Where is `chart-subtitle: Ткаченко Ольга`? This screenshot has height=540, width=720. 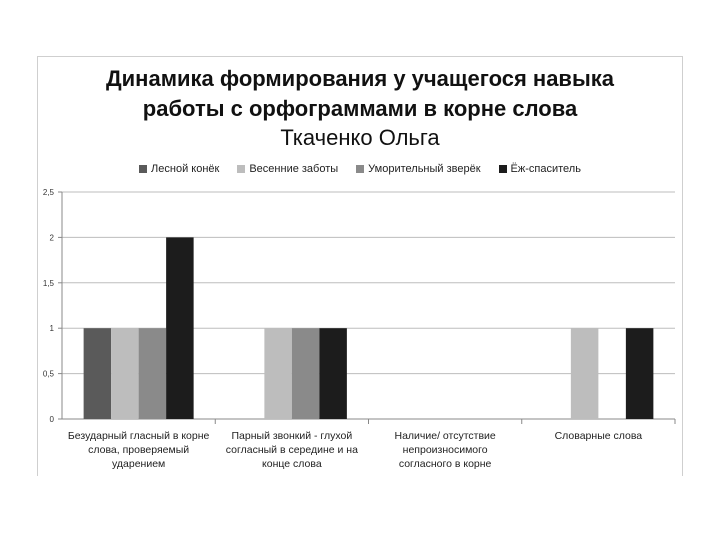 chart-subtitle: Ткаченко Ольга is located at coordinates (360, 137).